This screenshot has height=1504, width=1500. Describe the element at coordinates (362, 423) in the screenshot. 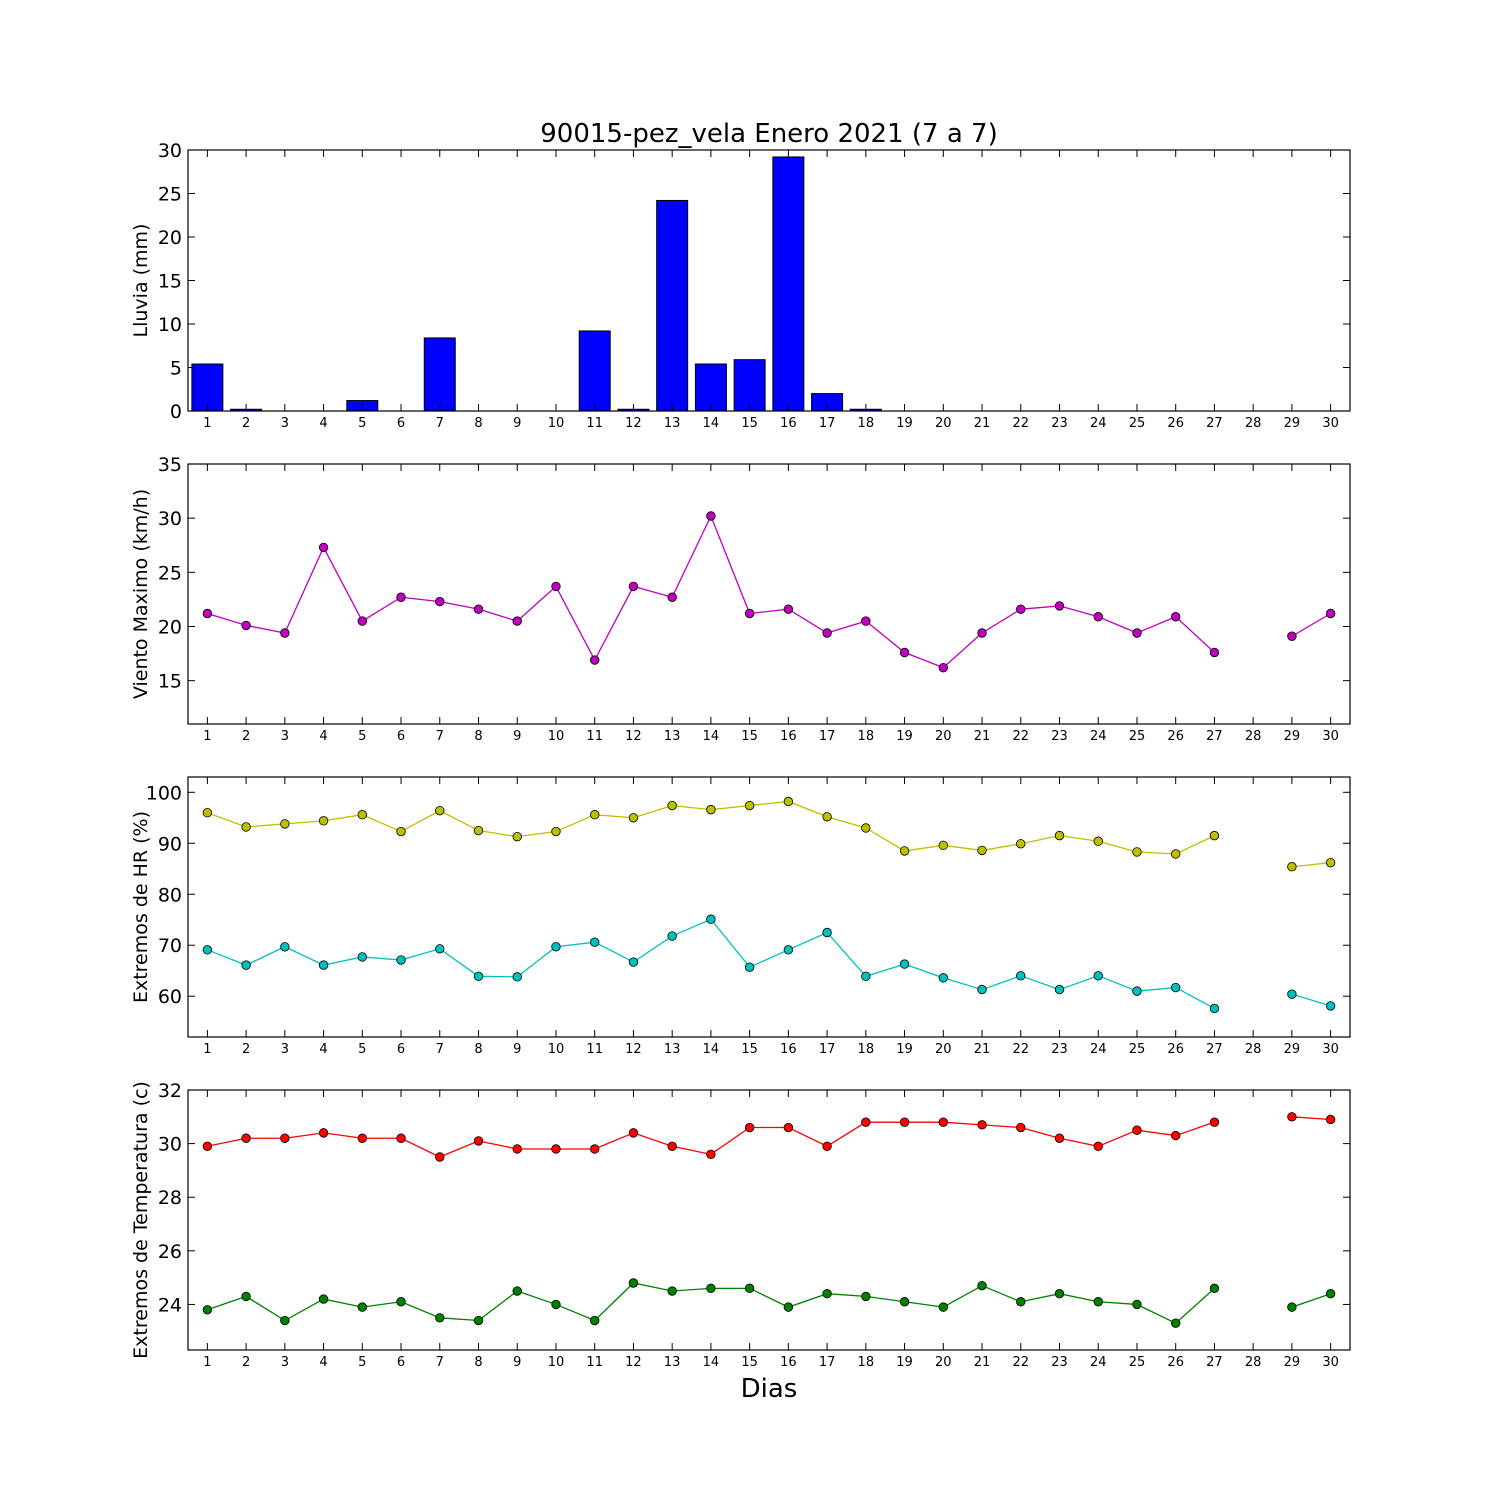

I see `x-tick-label: 5` at that location.